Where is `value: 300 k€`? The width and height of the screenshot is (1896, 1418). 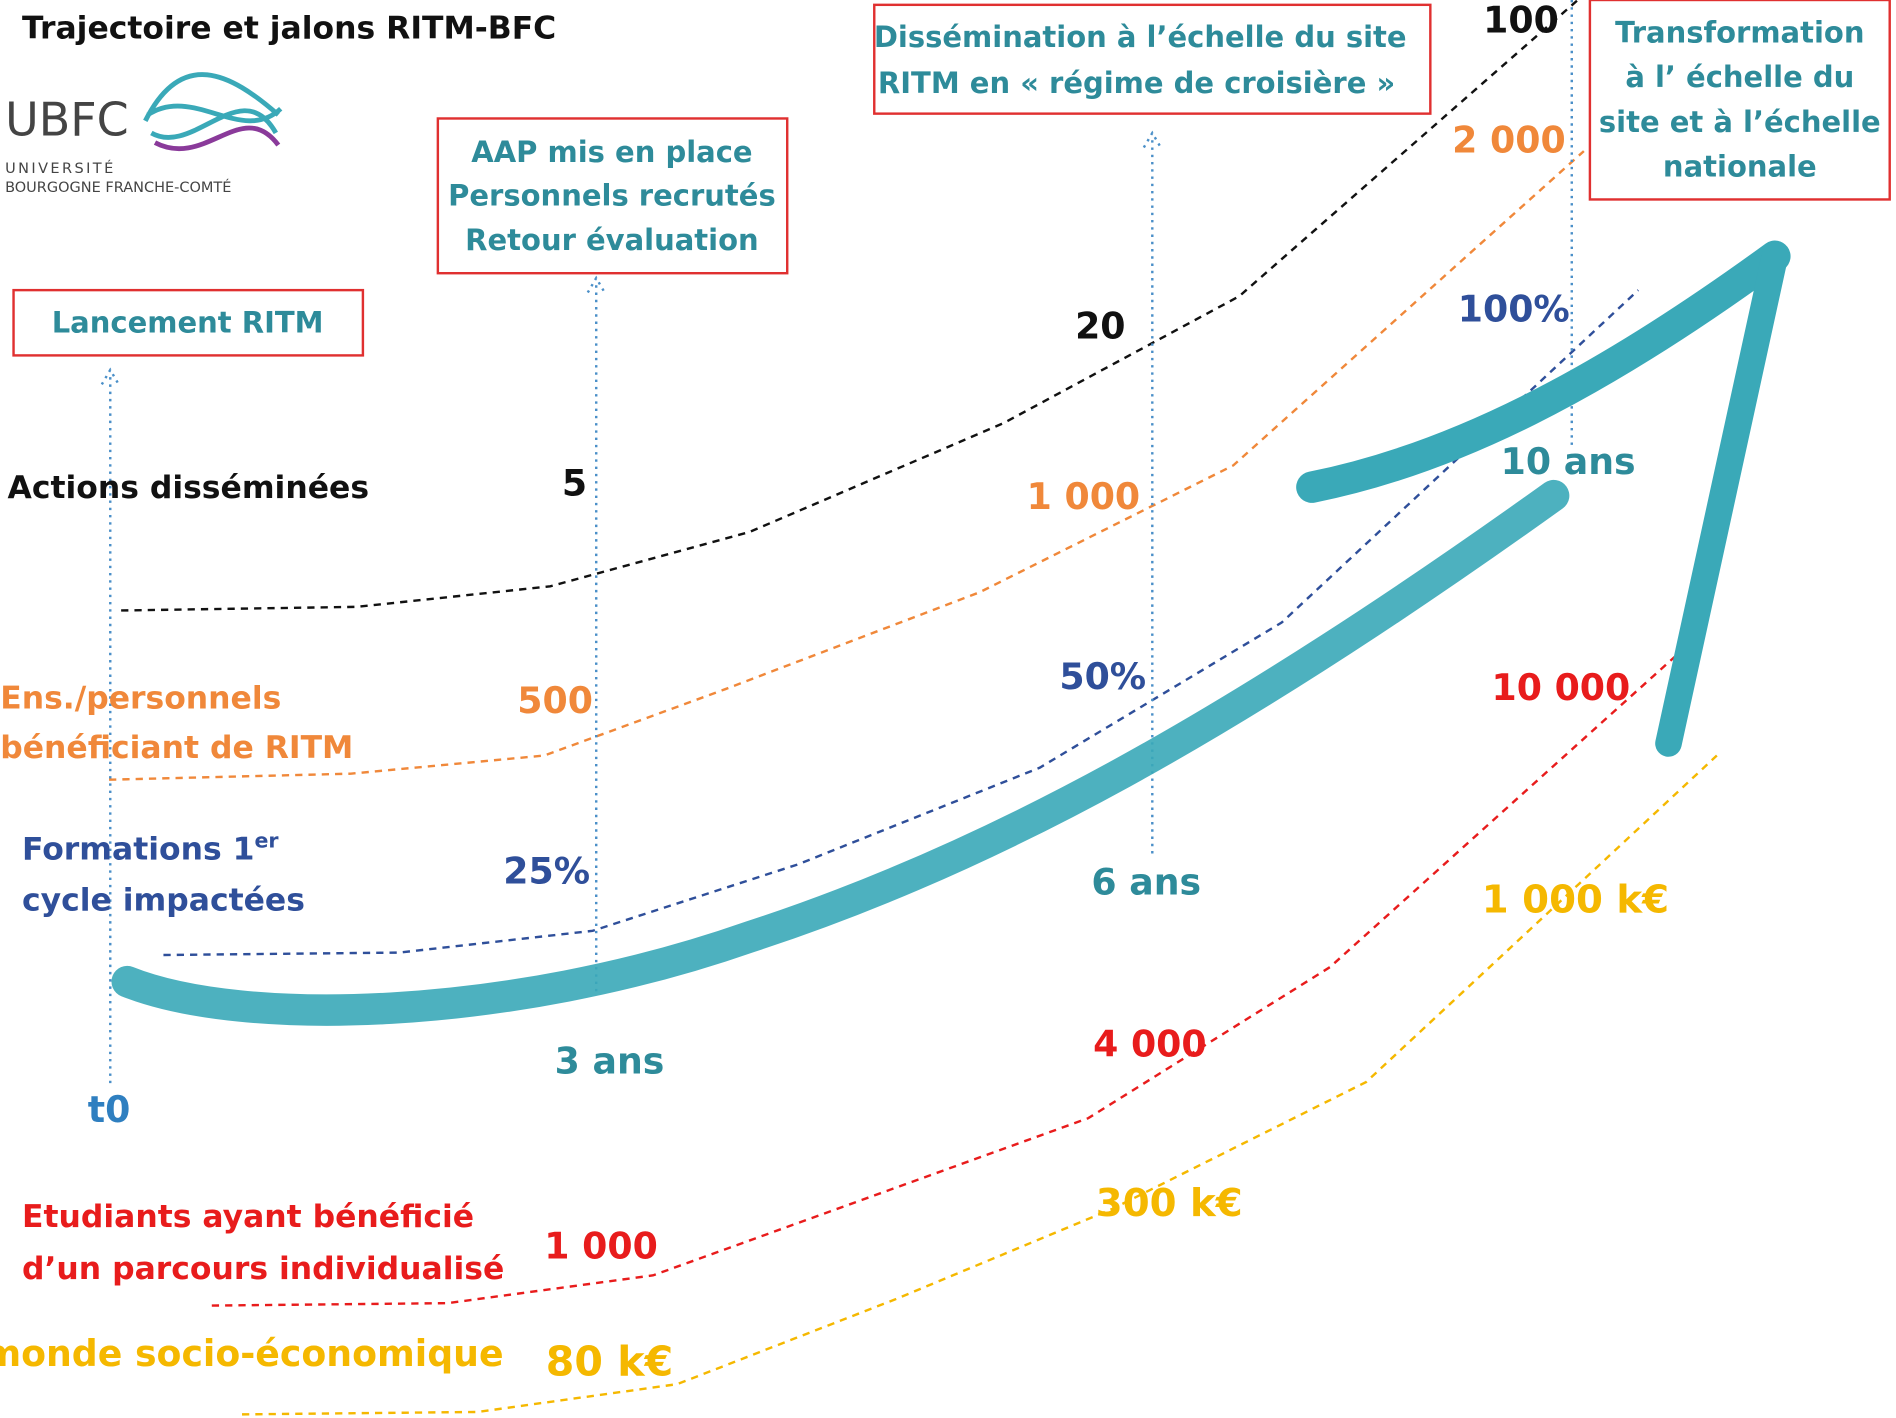 value: 300 k€ is located at coordinates (1169, 1203).